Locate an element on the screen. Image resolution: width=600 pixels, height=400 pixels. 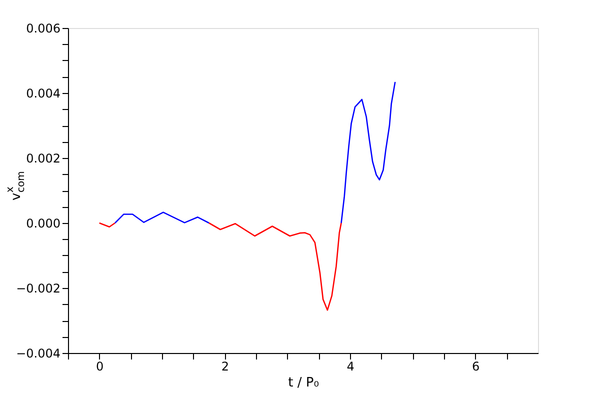
x-tick-label: 4 is located at coordinates (350, 367).